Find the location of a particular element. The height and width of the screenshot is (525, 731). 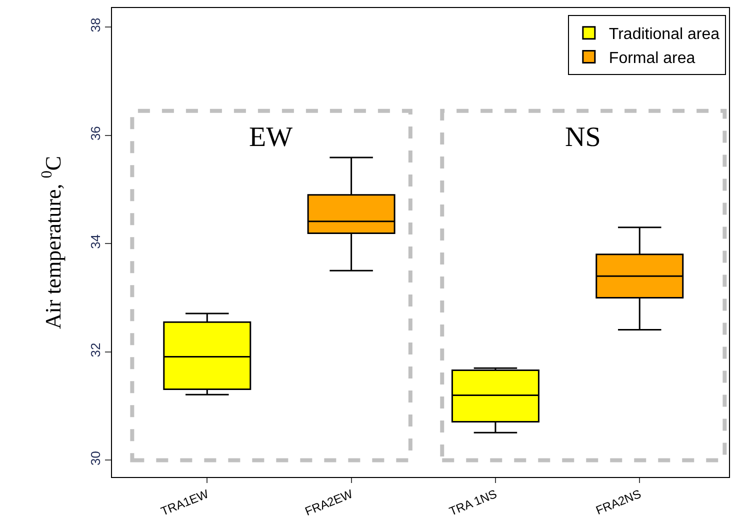

annotation: NS is located at coordinates (583, 137).